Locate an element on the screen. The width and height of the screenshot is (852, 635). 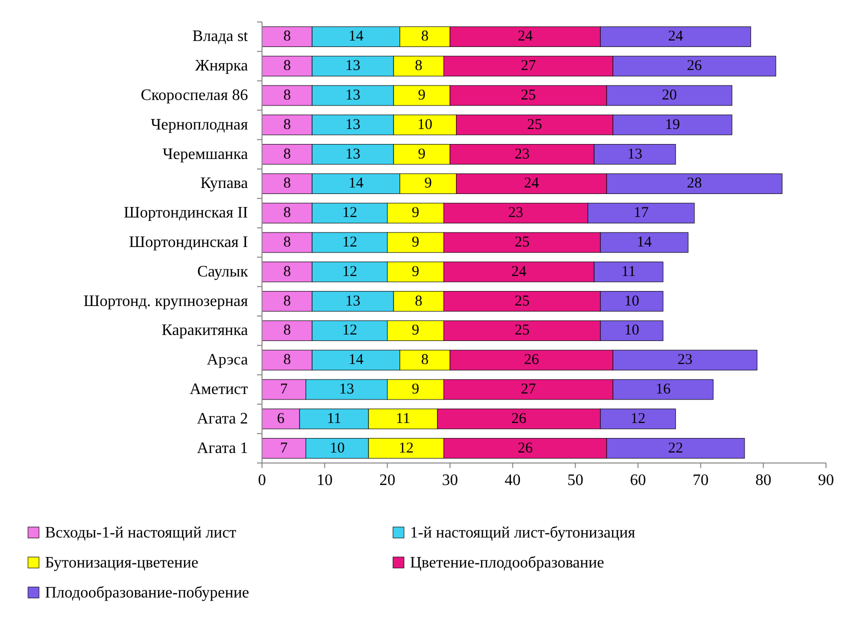
data-label: 17 is located at coordinates (642, 213).